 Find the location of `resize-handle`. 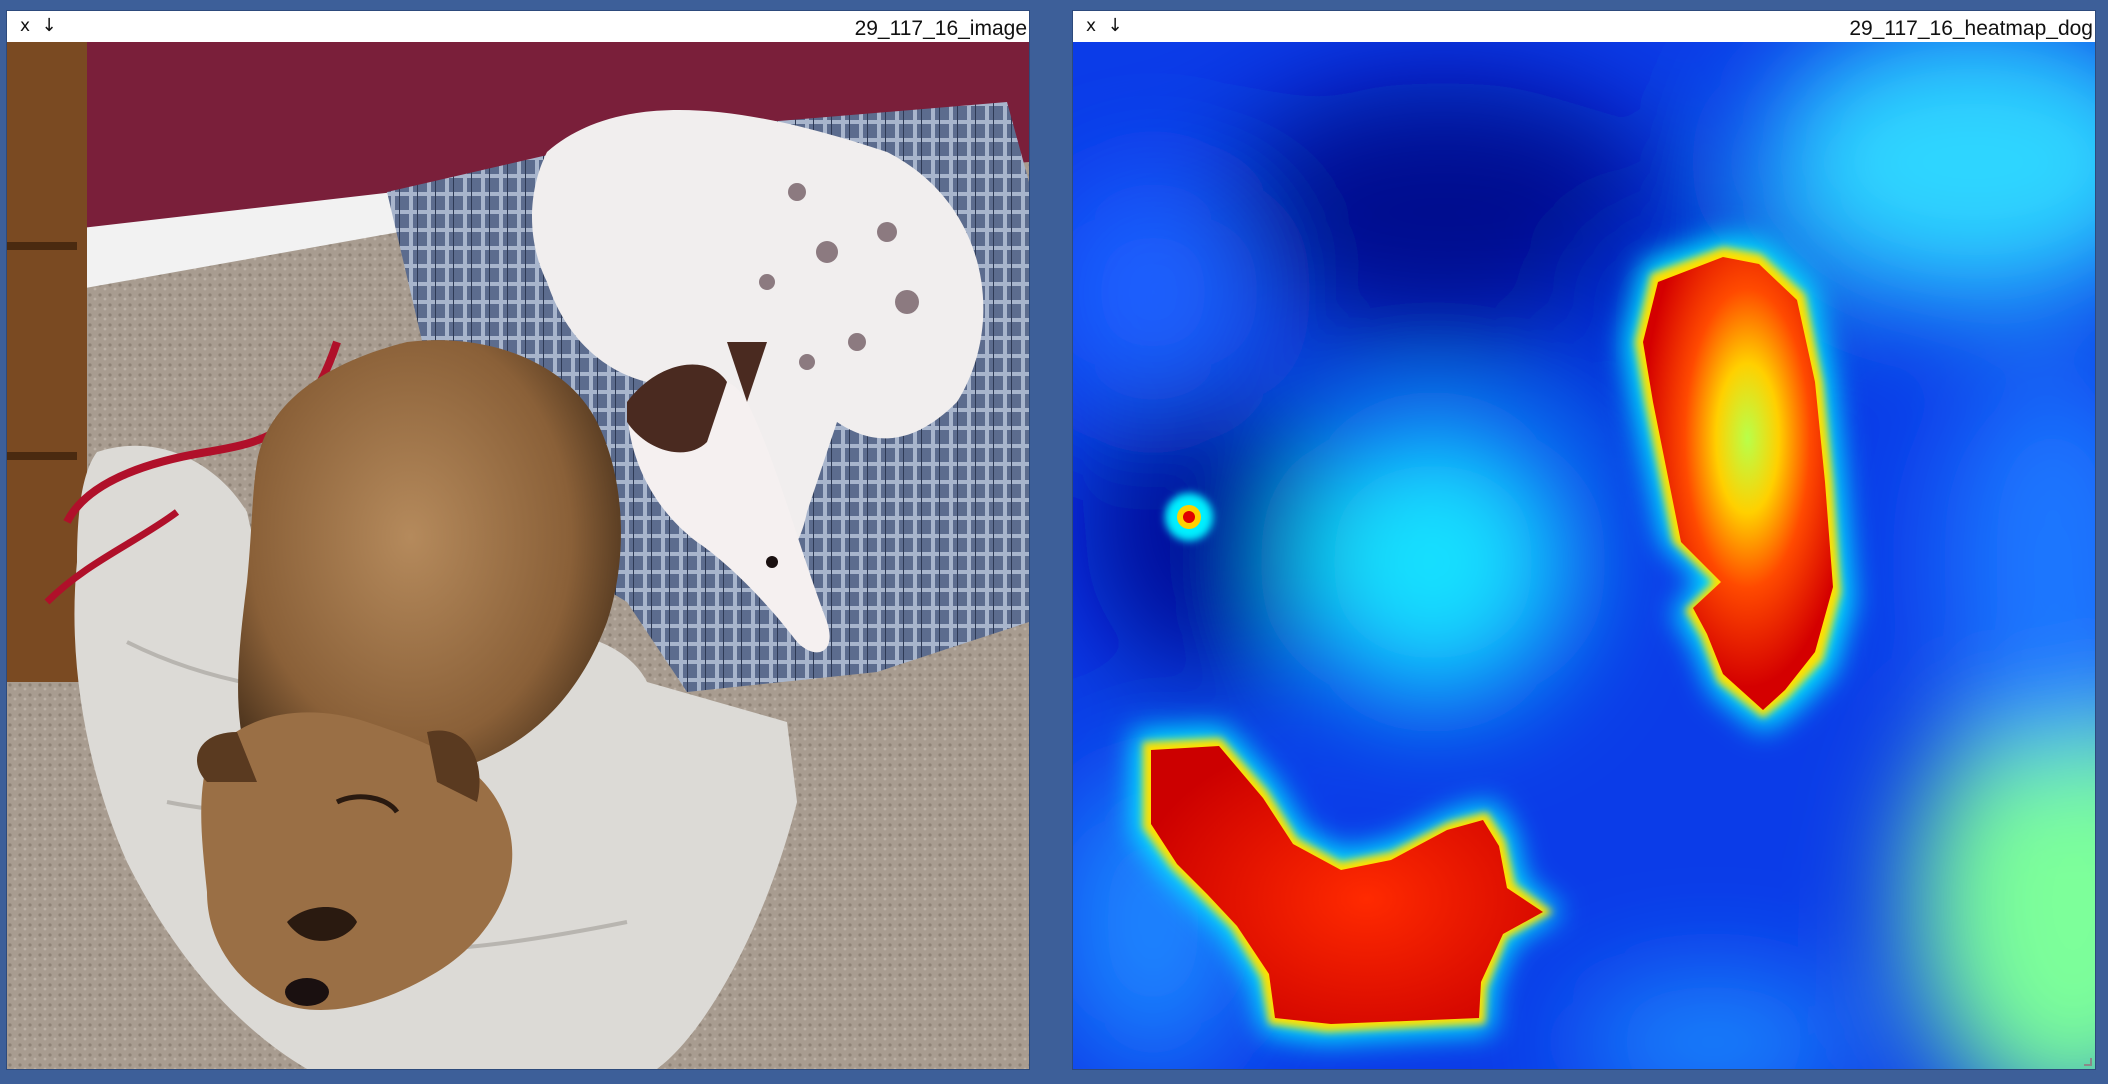

resize-handle is located at coordinates (2088, 1062).